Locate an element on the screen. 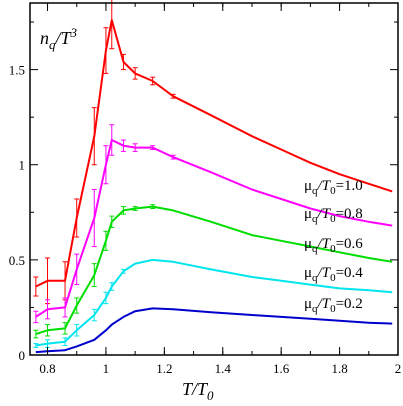 The image size is (403, 406). x-axis-label: T/T0 is located at coordinates (198, 391).